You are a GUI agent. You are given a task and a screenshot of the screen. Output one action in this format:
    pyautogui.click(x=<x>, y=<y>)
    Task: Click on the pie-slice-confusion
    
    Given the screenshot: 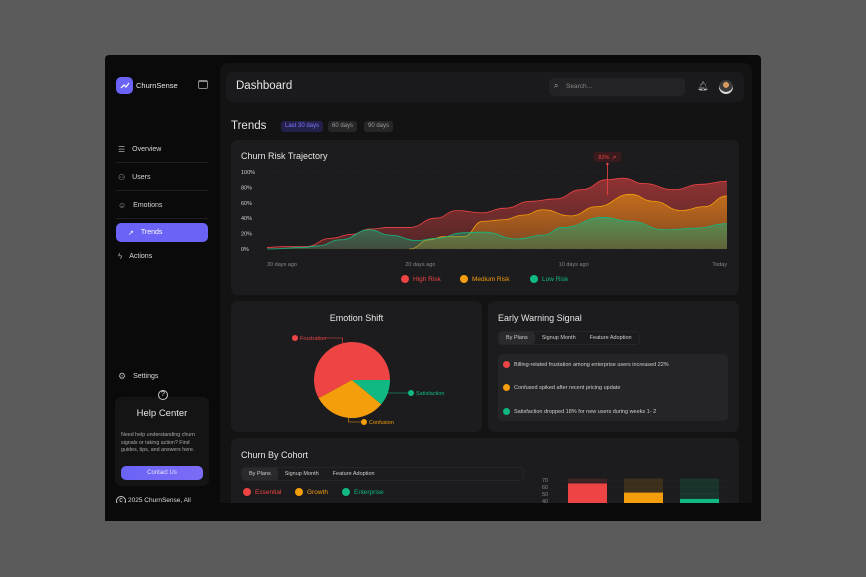 What is the action you would take?
    pyautogui.click(x=350, y=399)
    